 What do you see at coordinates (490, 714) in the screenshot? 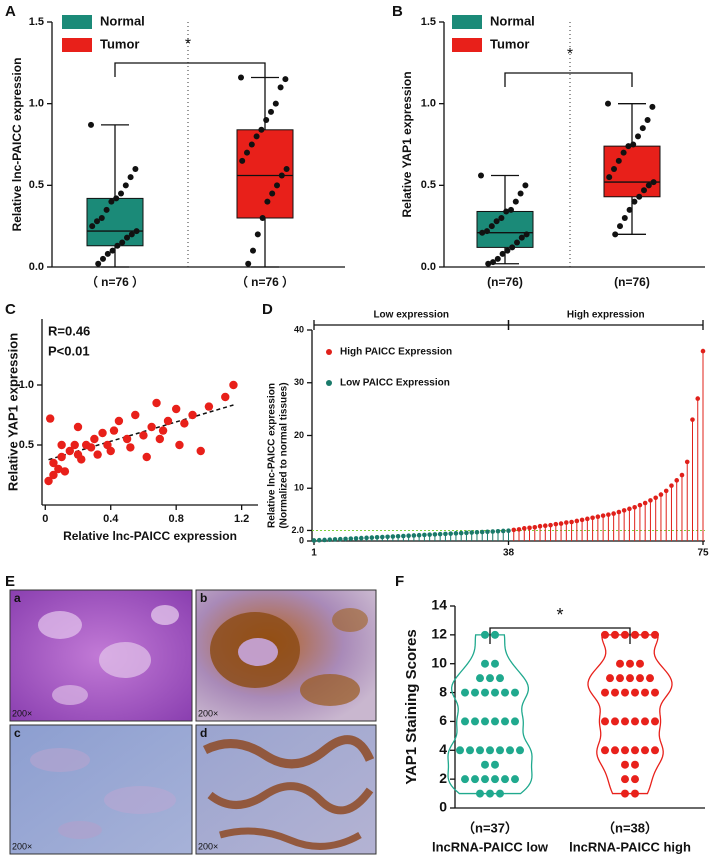
I see `violin` at bounding box center [490, 714].